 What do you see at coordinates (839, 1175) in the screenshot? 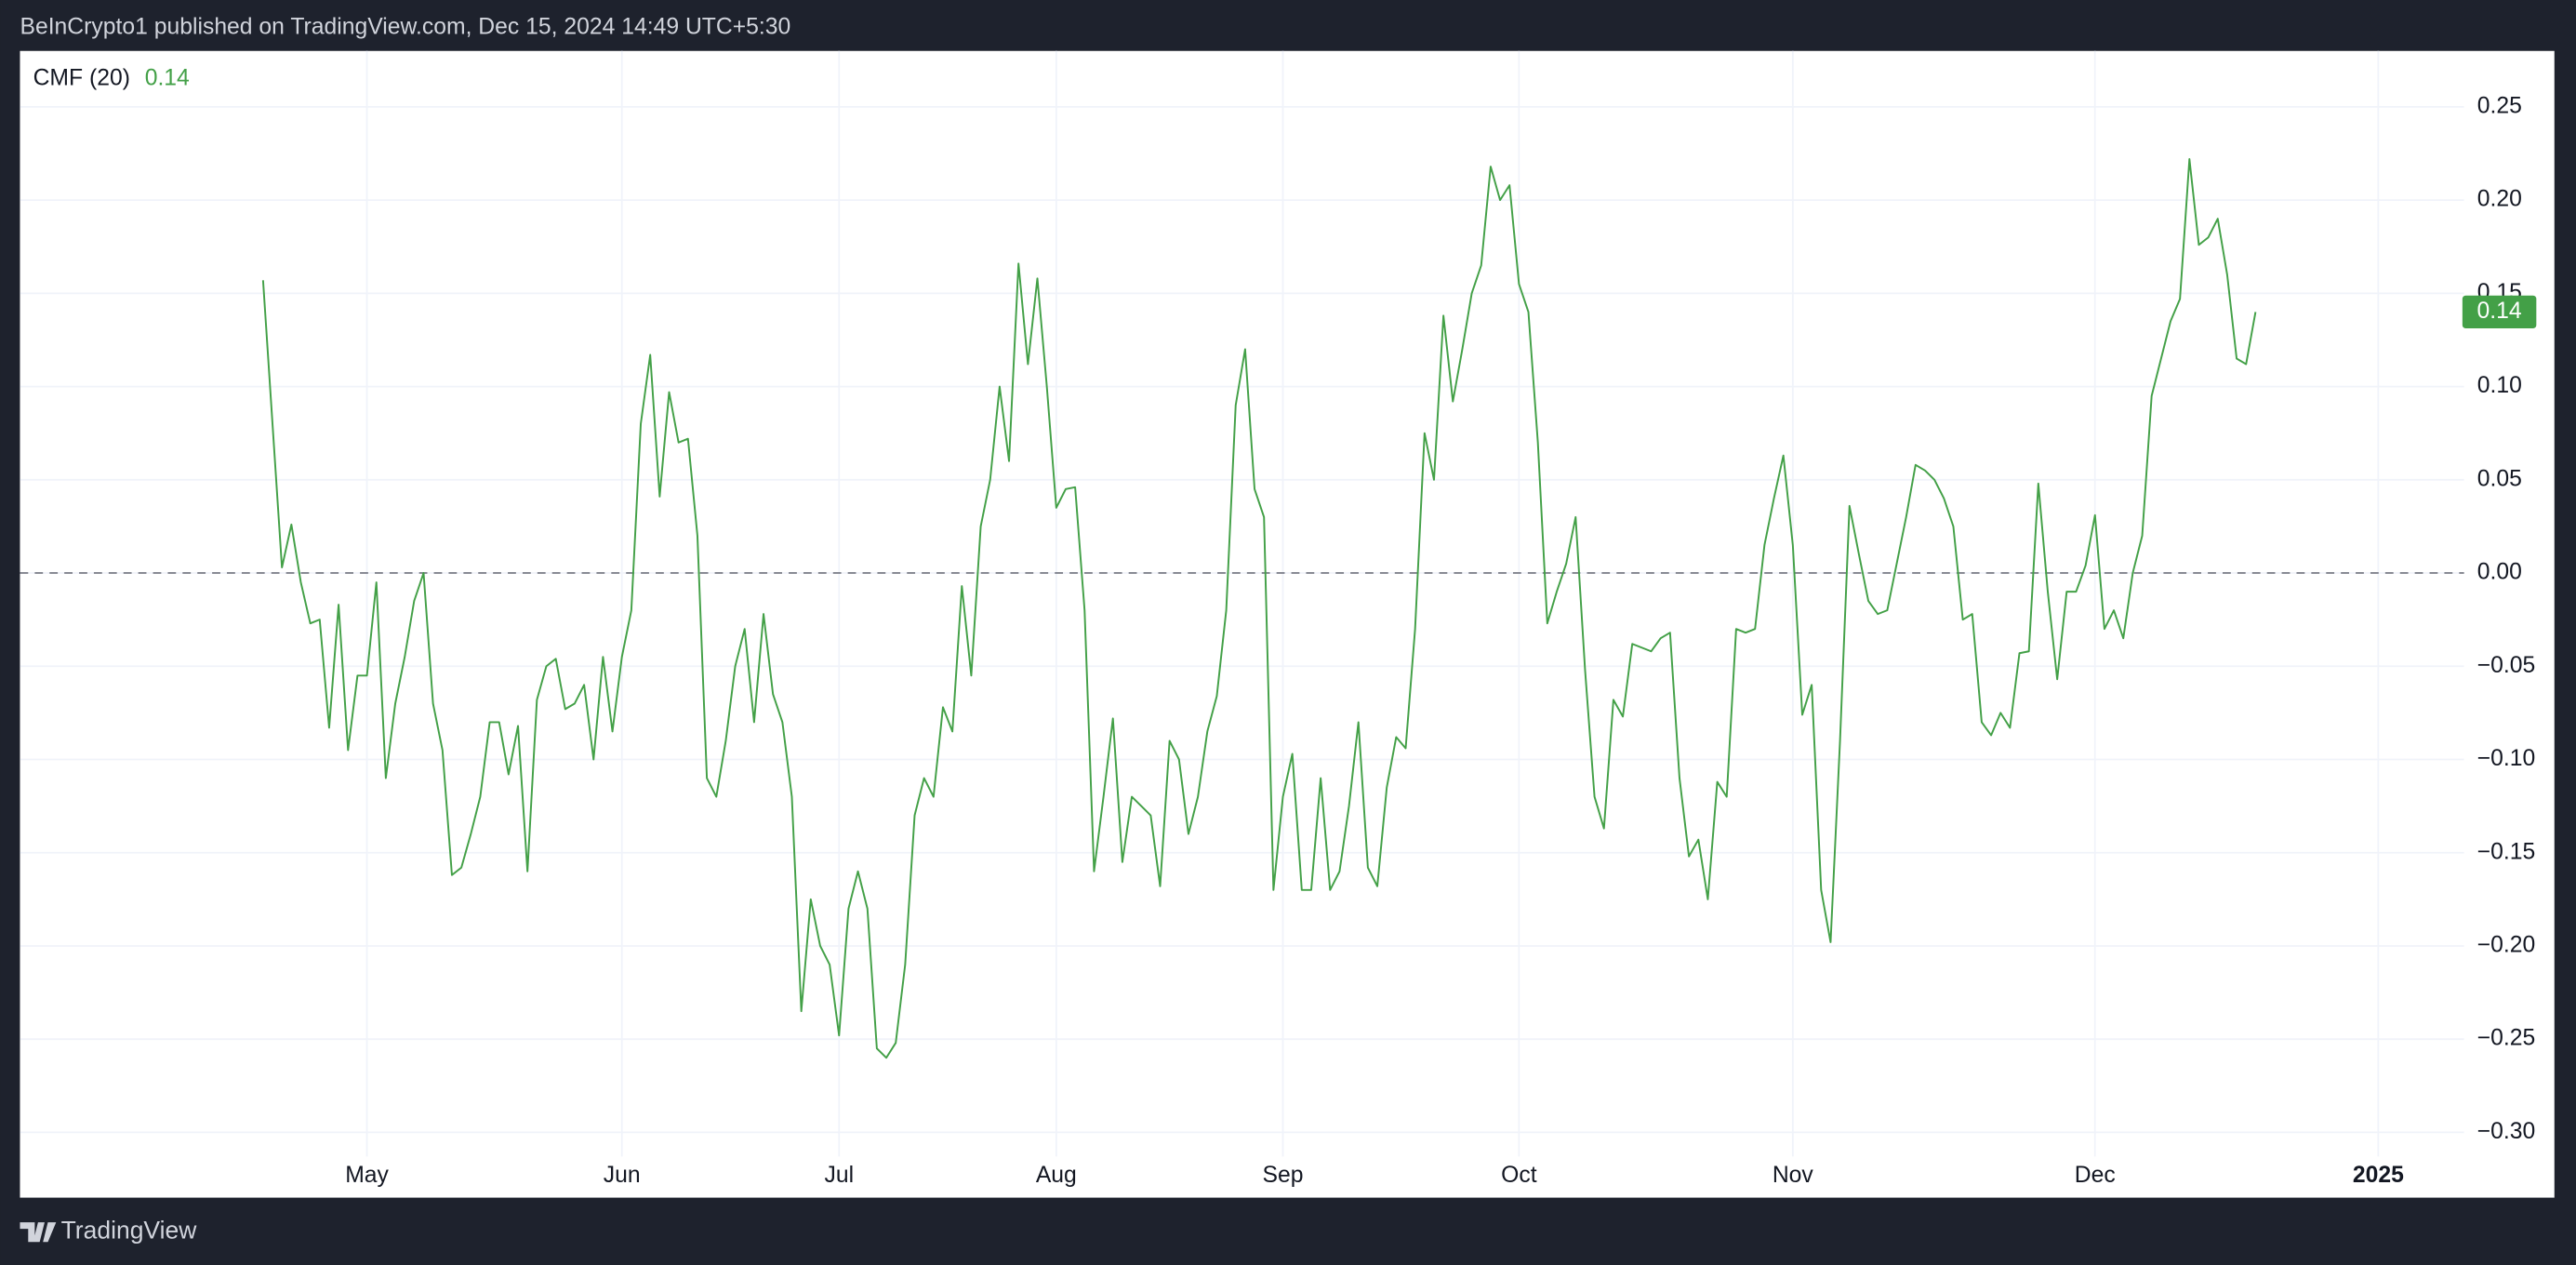
I see `x-tick-label: Jul` at bounding box center [839, 1175].